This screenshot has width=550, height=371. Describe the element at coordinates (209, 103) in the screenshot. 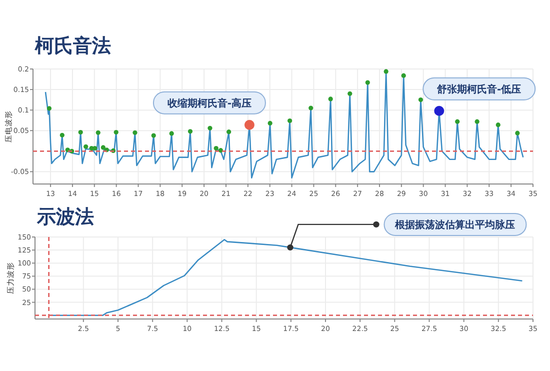

I see `annotation: 收缩期柯氏音-高压` at that location.